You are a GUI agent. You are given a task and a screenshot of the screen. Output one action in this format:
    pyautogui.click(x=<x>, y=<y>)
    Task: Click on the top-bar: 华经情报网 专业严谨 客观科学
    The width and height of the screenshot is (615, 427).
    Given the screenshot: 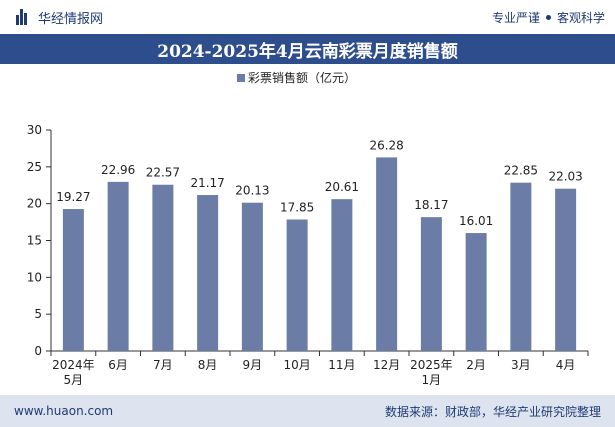 What is the action you would take?
    pyautogui.click(x=307, y=17)
    